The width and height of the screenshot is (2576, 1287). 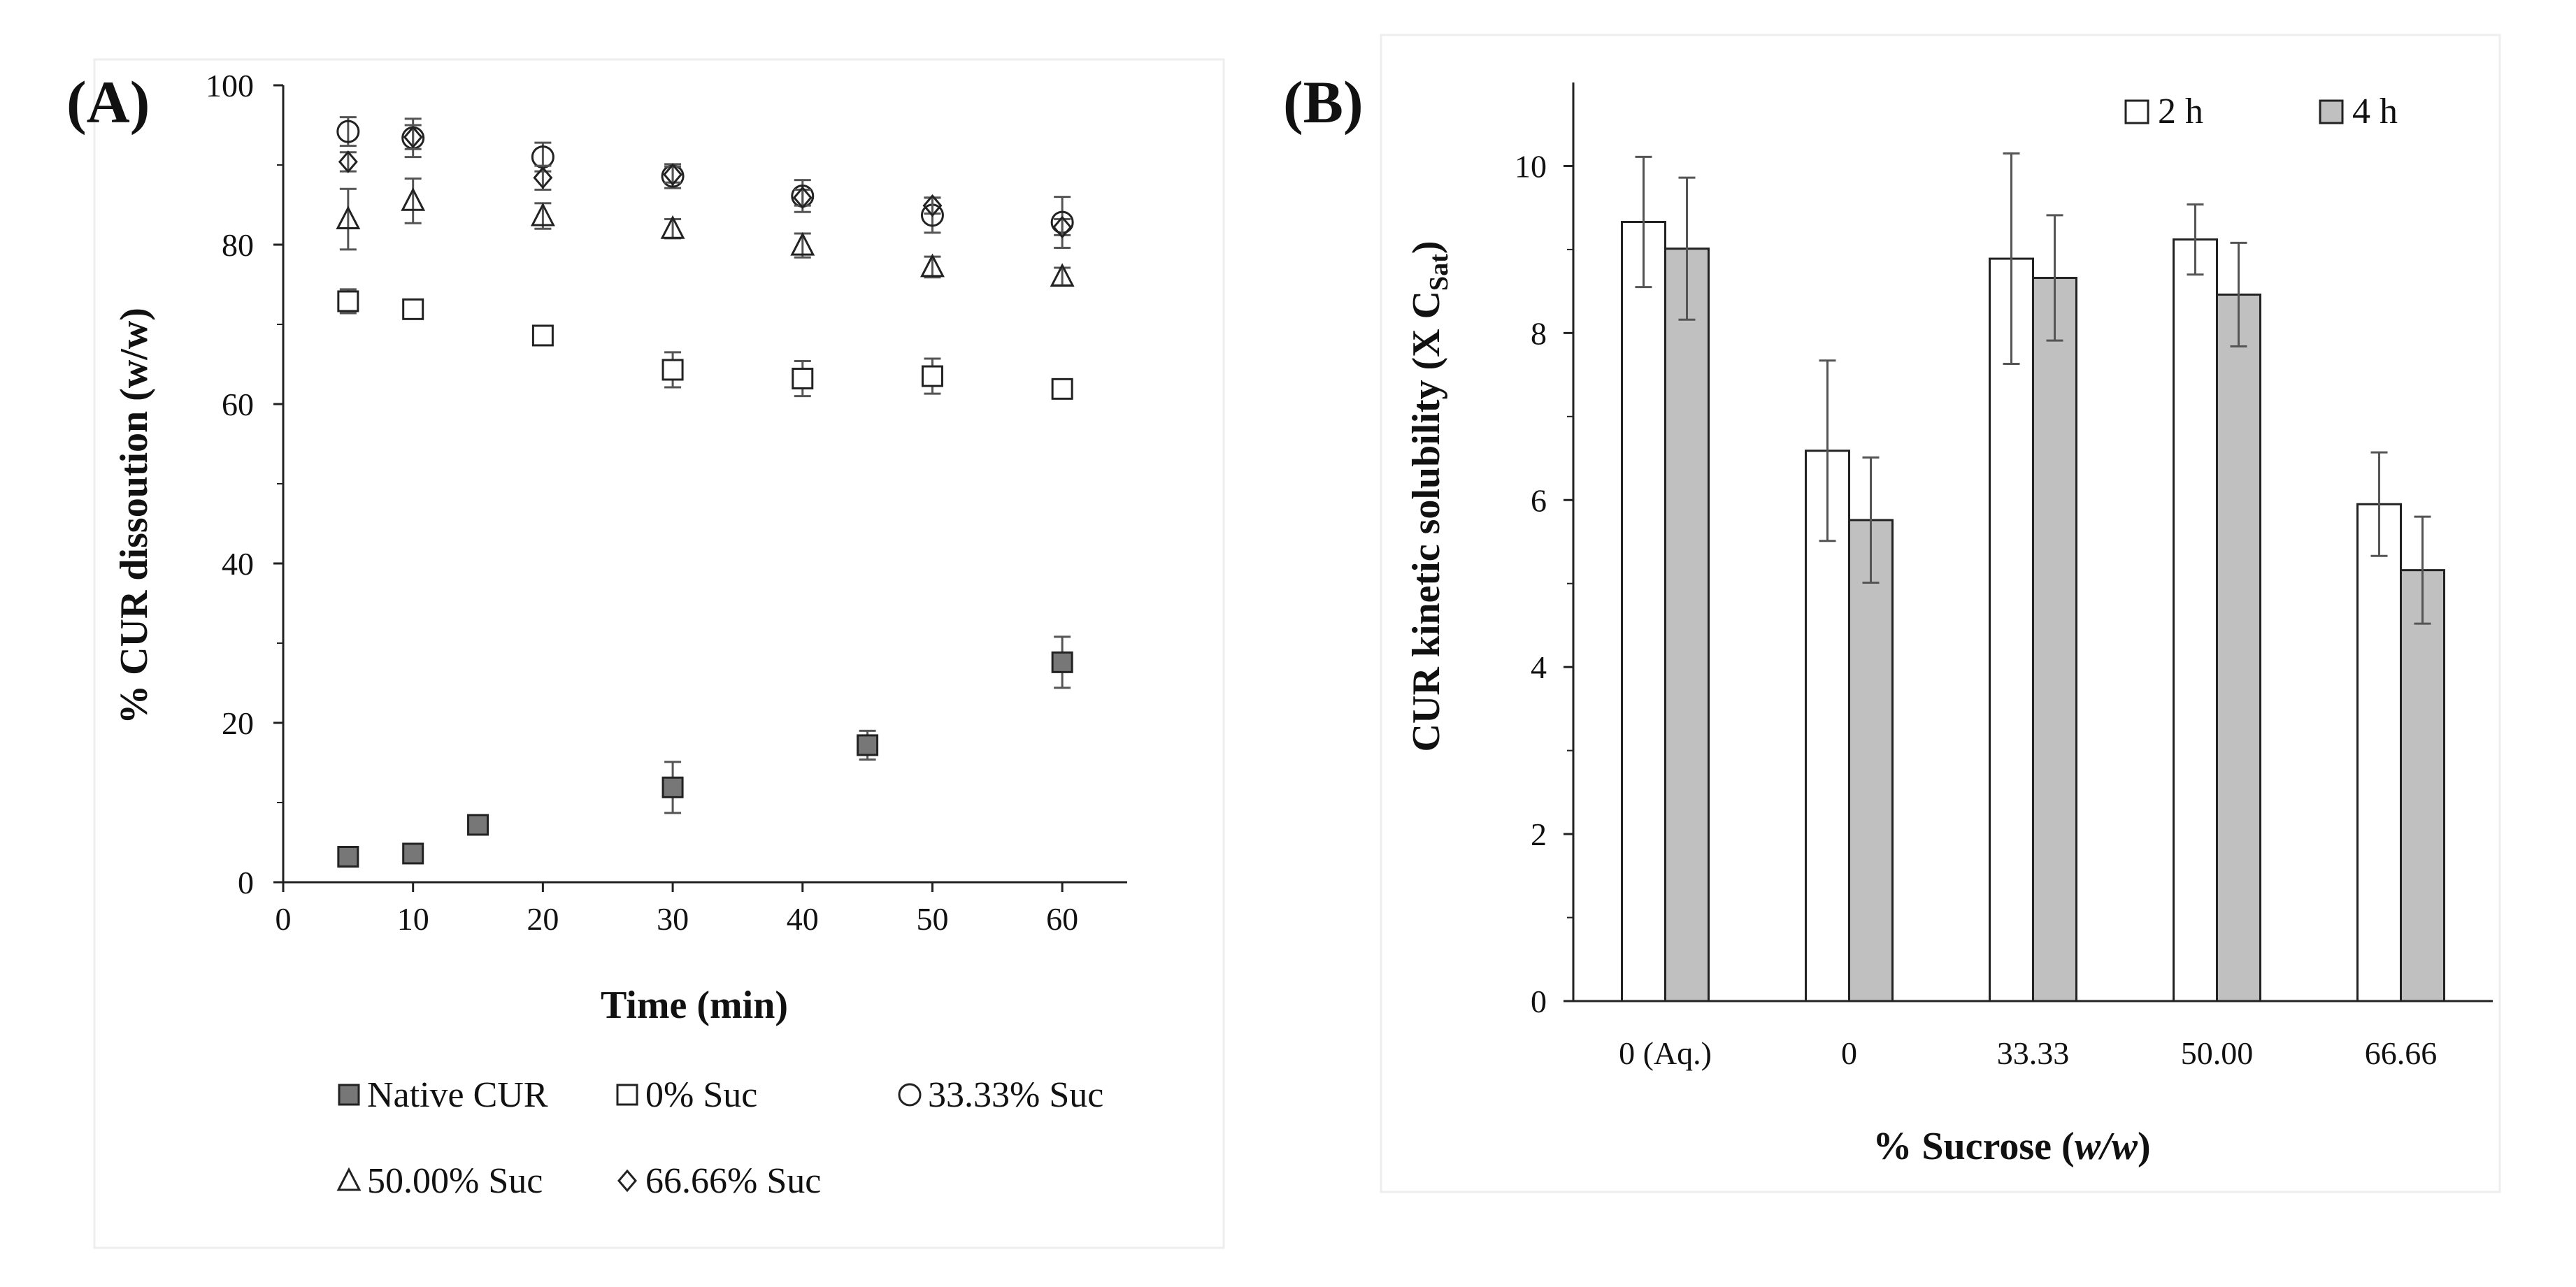 What do you see at coordinates (238, 723) in the screenshot?
I see `chart-a-y-tick-label: 20` at bounding box center [238, 723].